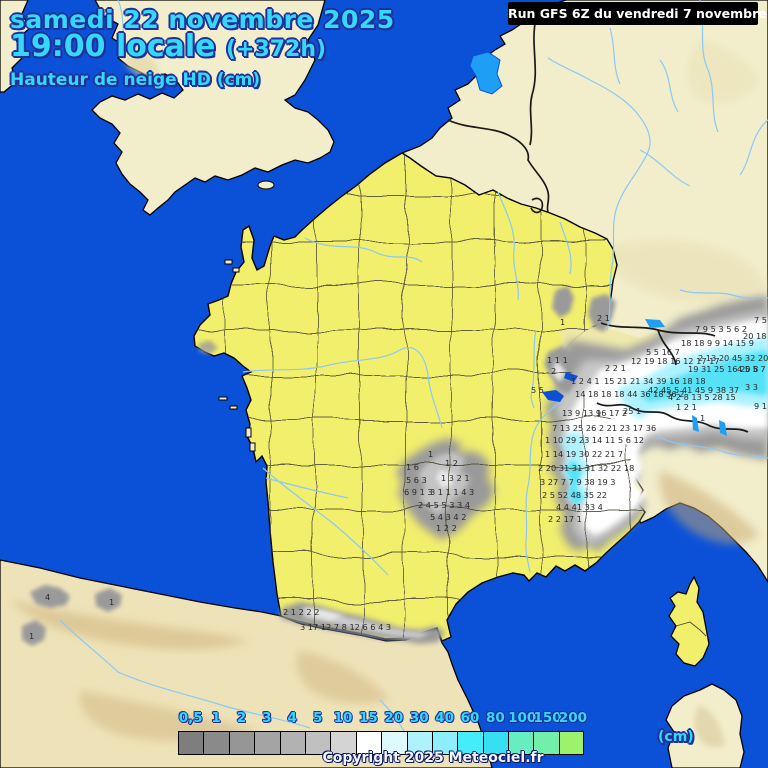 The image size is (768, 768). Describe the element at coordinates (345, 627) in the screenshot. I see `snow-depth-label: 3 17 12 7 8 12 6 6 4 3` at that location.